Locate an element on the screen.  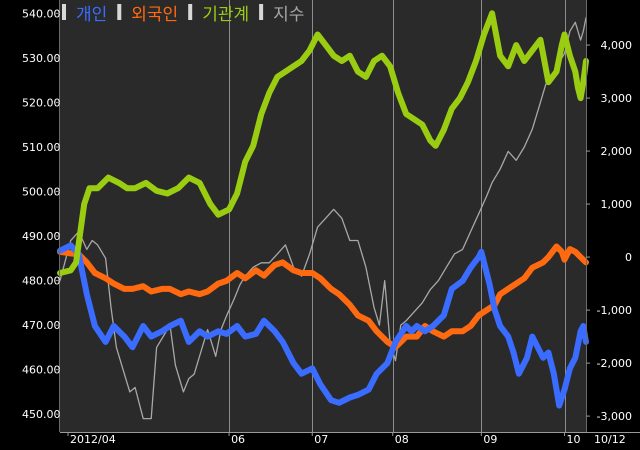
left-tick-label: 530.00 is located at coordinates (41, 58).